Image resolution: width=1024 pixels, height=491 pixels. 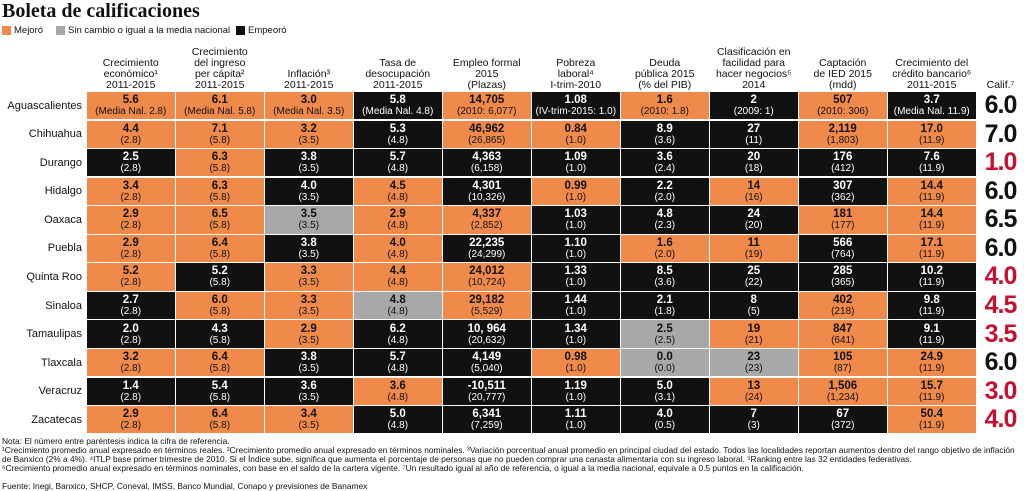 I want to click on score-cell: 7.1 (5.8), so click(x=220, y=134).